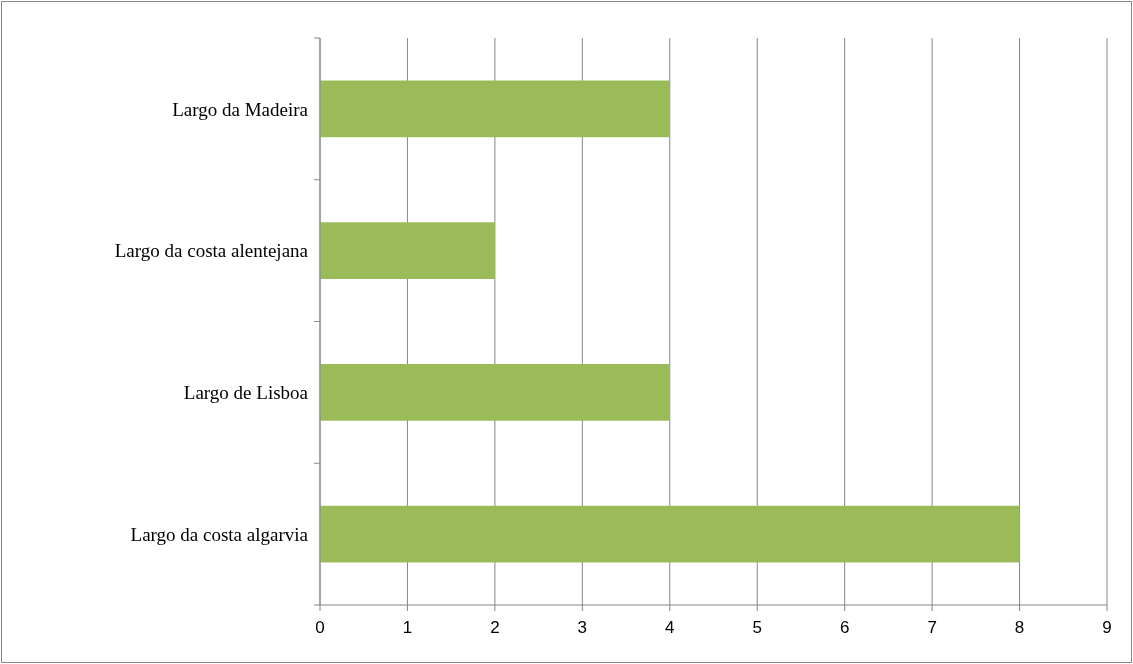 Image resolution: width=1133 pixels, height=664 pixels. What do you see at coordinates (407, 627) in the screenshot?
I see `x-tick-label: 1` at bounding box center [407, 627].